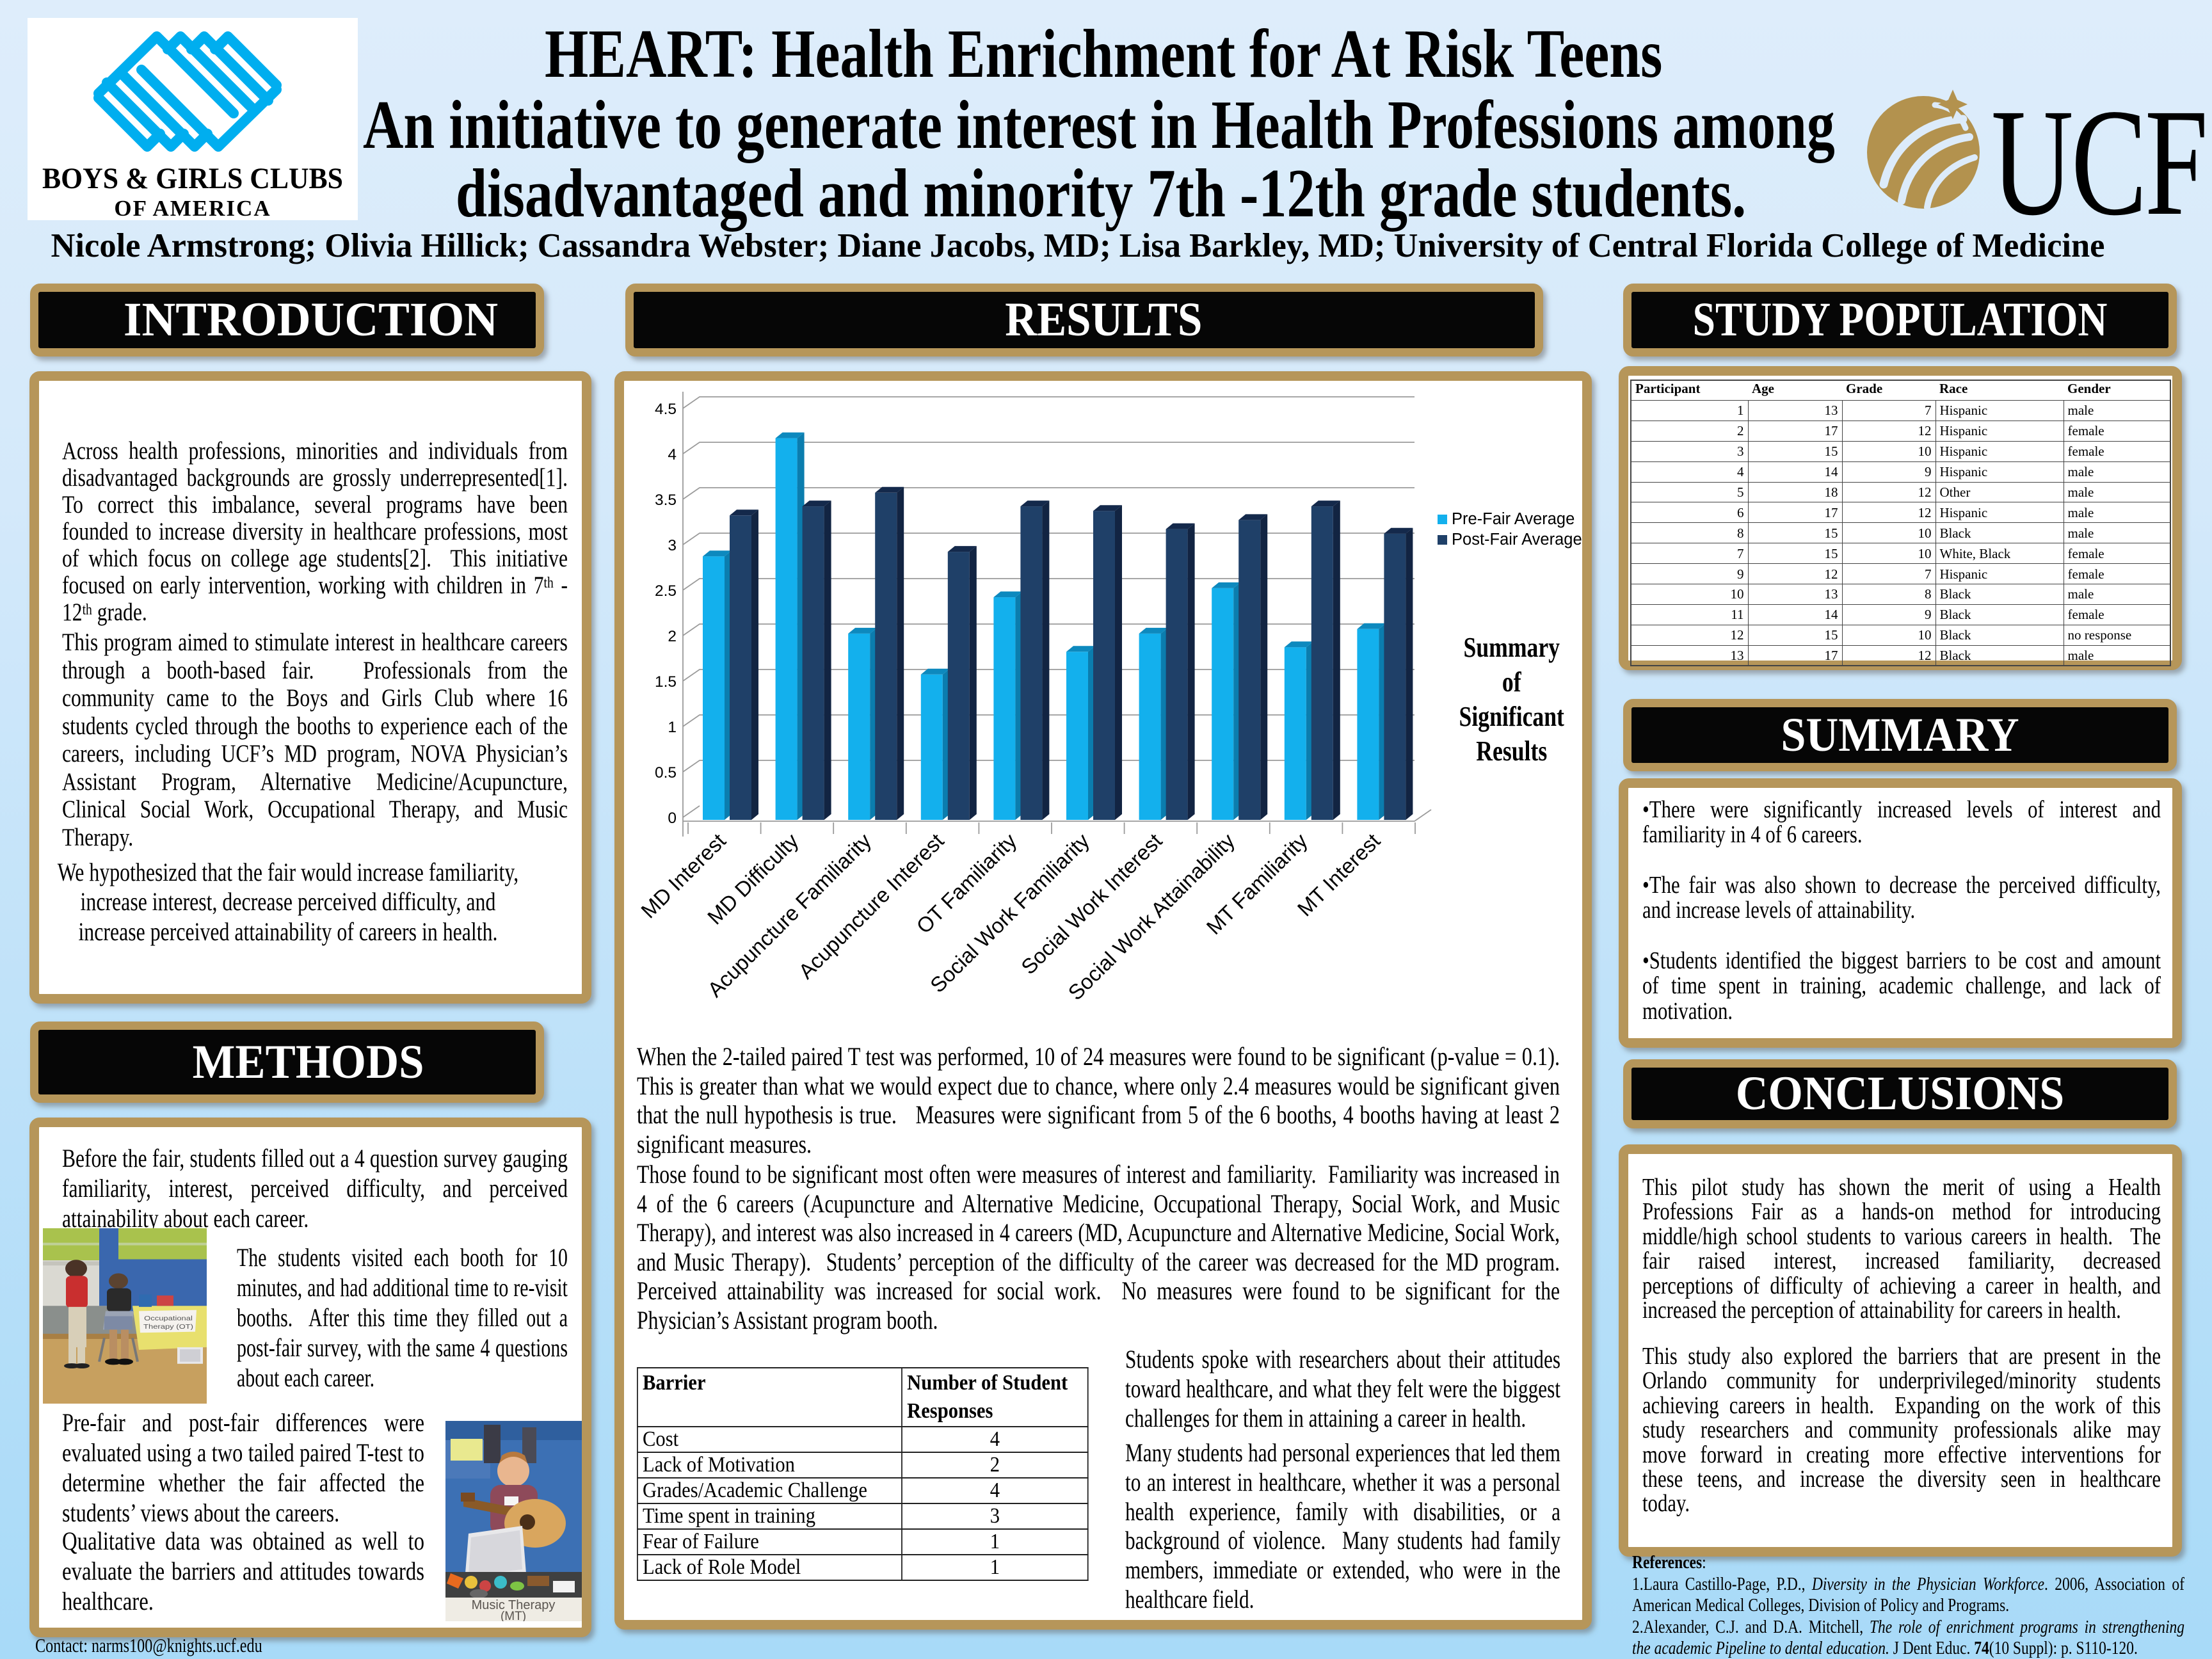 The height and width of the screenshot is (1659, 2212). Describe the element at coordinates (672, 818) in the screenshot. I see `svg-text: 0` at that location.